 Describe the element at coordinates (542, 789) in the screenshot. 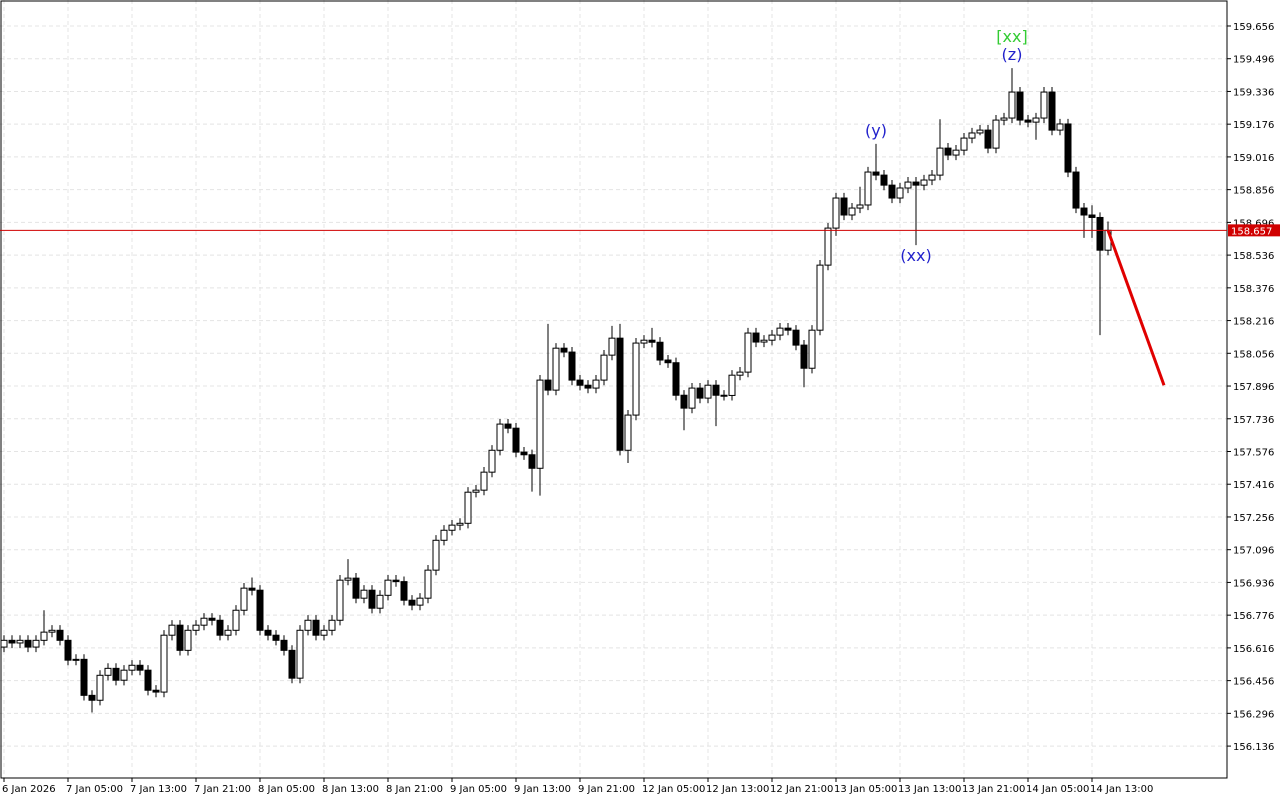

I see `x-tick-label: 9 Jan 13:00` at that location.